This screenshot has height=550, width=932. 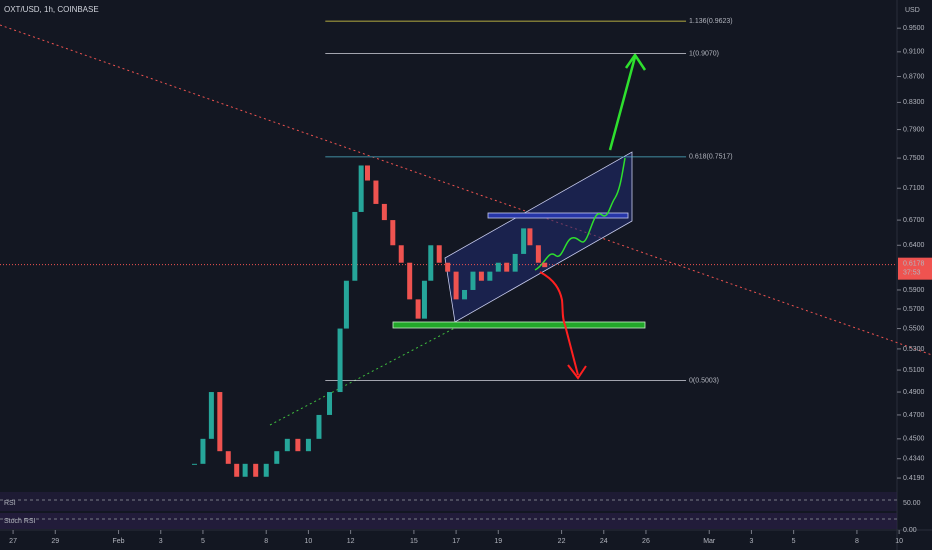 What do you see at coordinates (914, 478) in the screenshot?
I see `y-tick-label: 0.4190` at bounding box center [914, 478].